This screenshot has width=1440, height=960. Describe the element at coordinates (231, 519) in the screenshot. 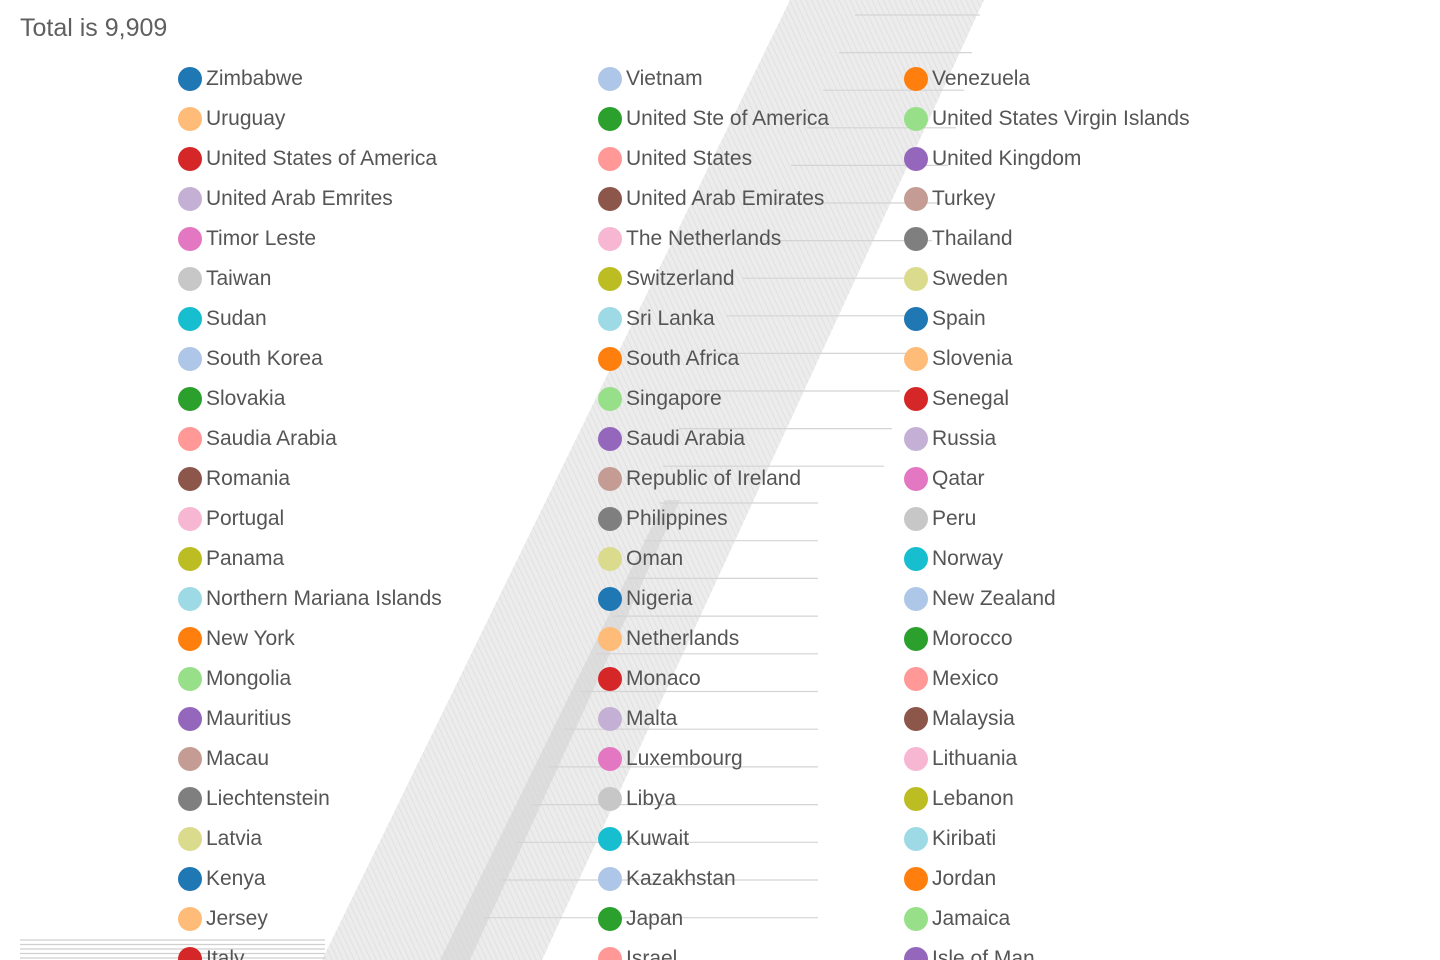

I see `legend-item: Portugal` at that location.